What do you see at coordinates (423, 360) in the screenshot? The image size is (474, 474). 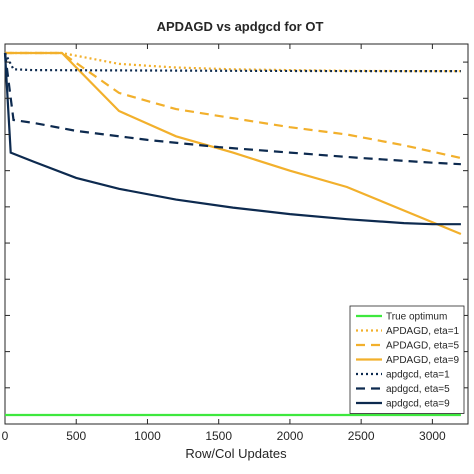 I see `legend-entry-label: APDAGD, eta=9` at bounding box center [423, 360].